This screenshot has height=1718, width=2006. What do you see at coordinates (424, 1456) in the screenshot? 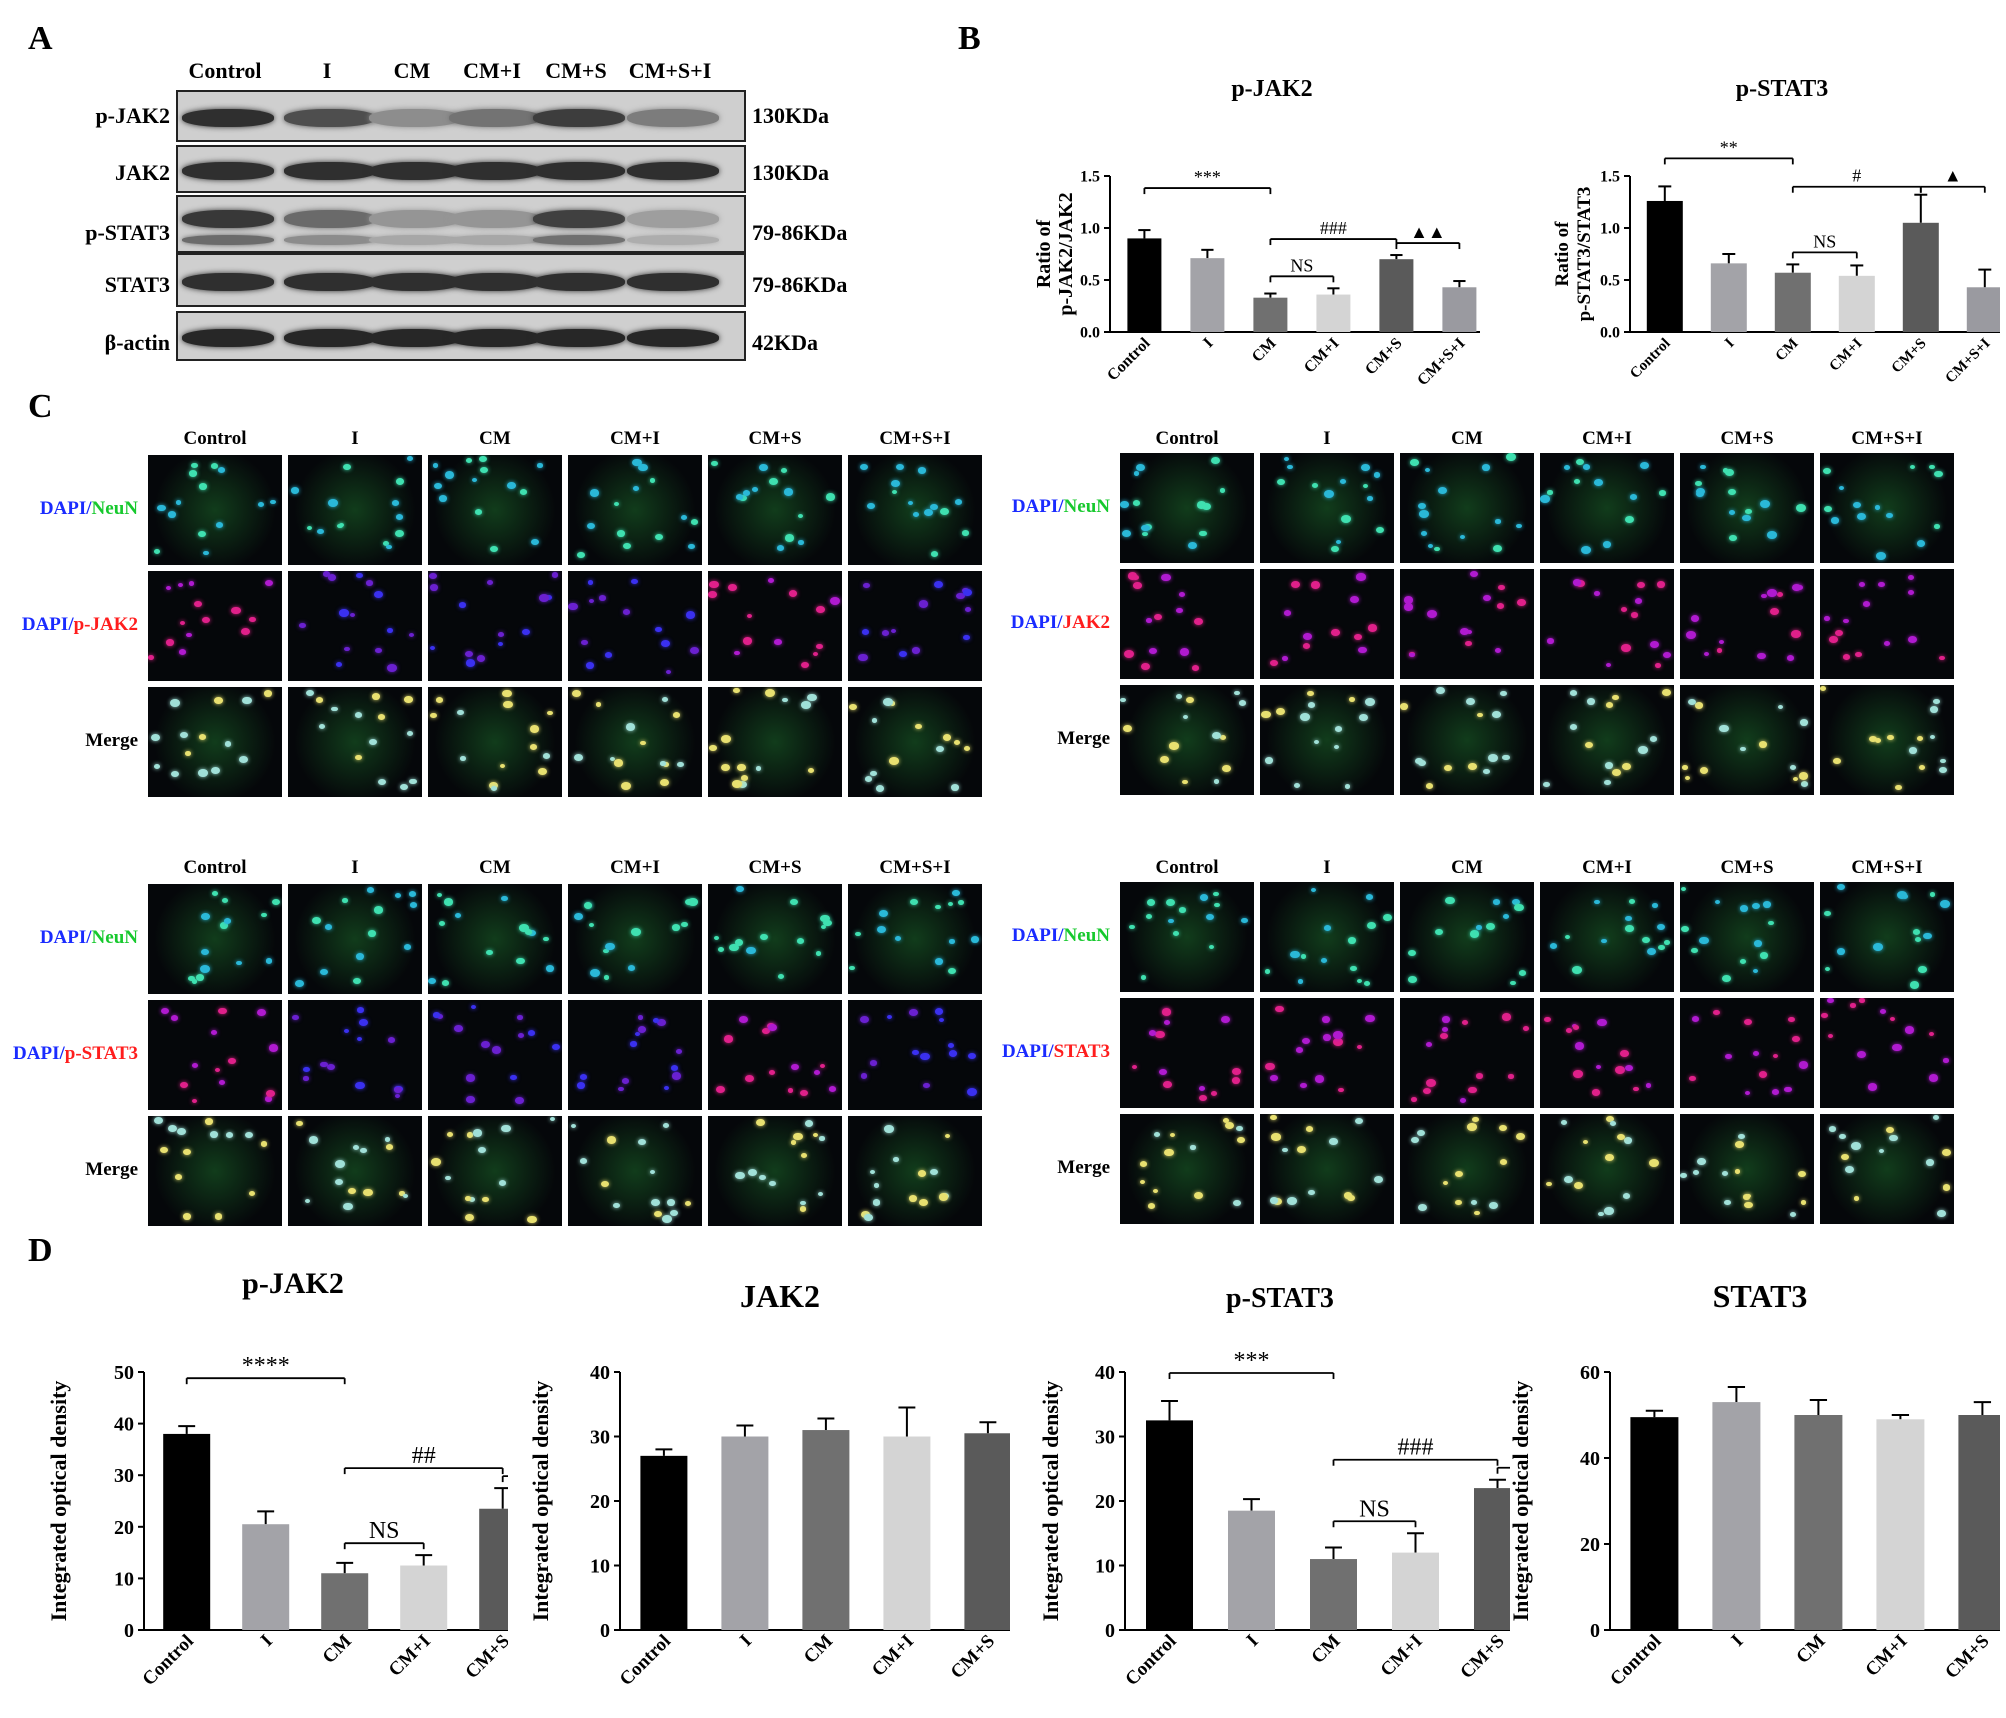
I see `significance-label: ##` at bounding box center [424, 1456].